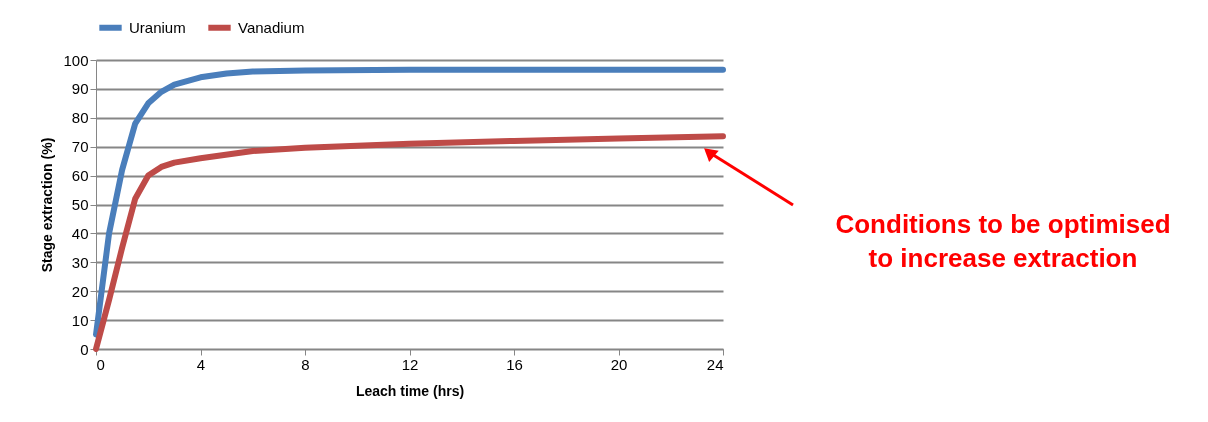 This screenshot has height=422, width=1208. What do you see at coordinates (271, 27) in the screenshot?
I see `legend-label: Vanadium` at bounding box center [271, 27].